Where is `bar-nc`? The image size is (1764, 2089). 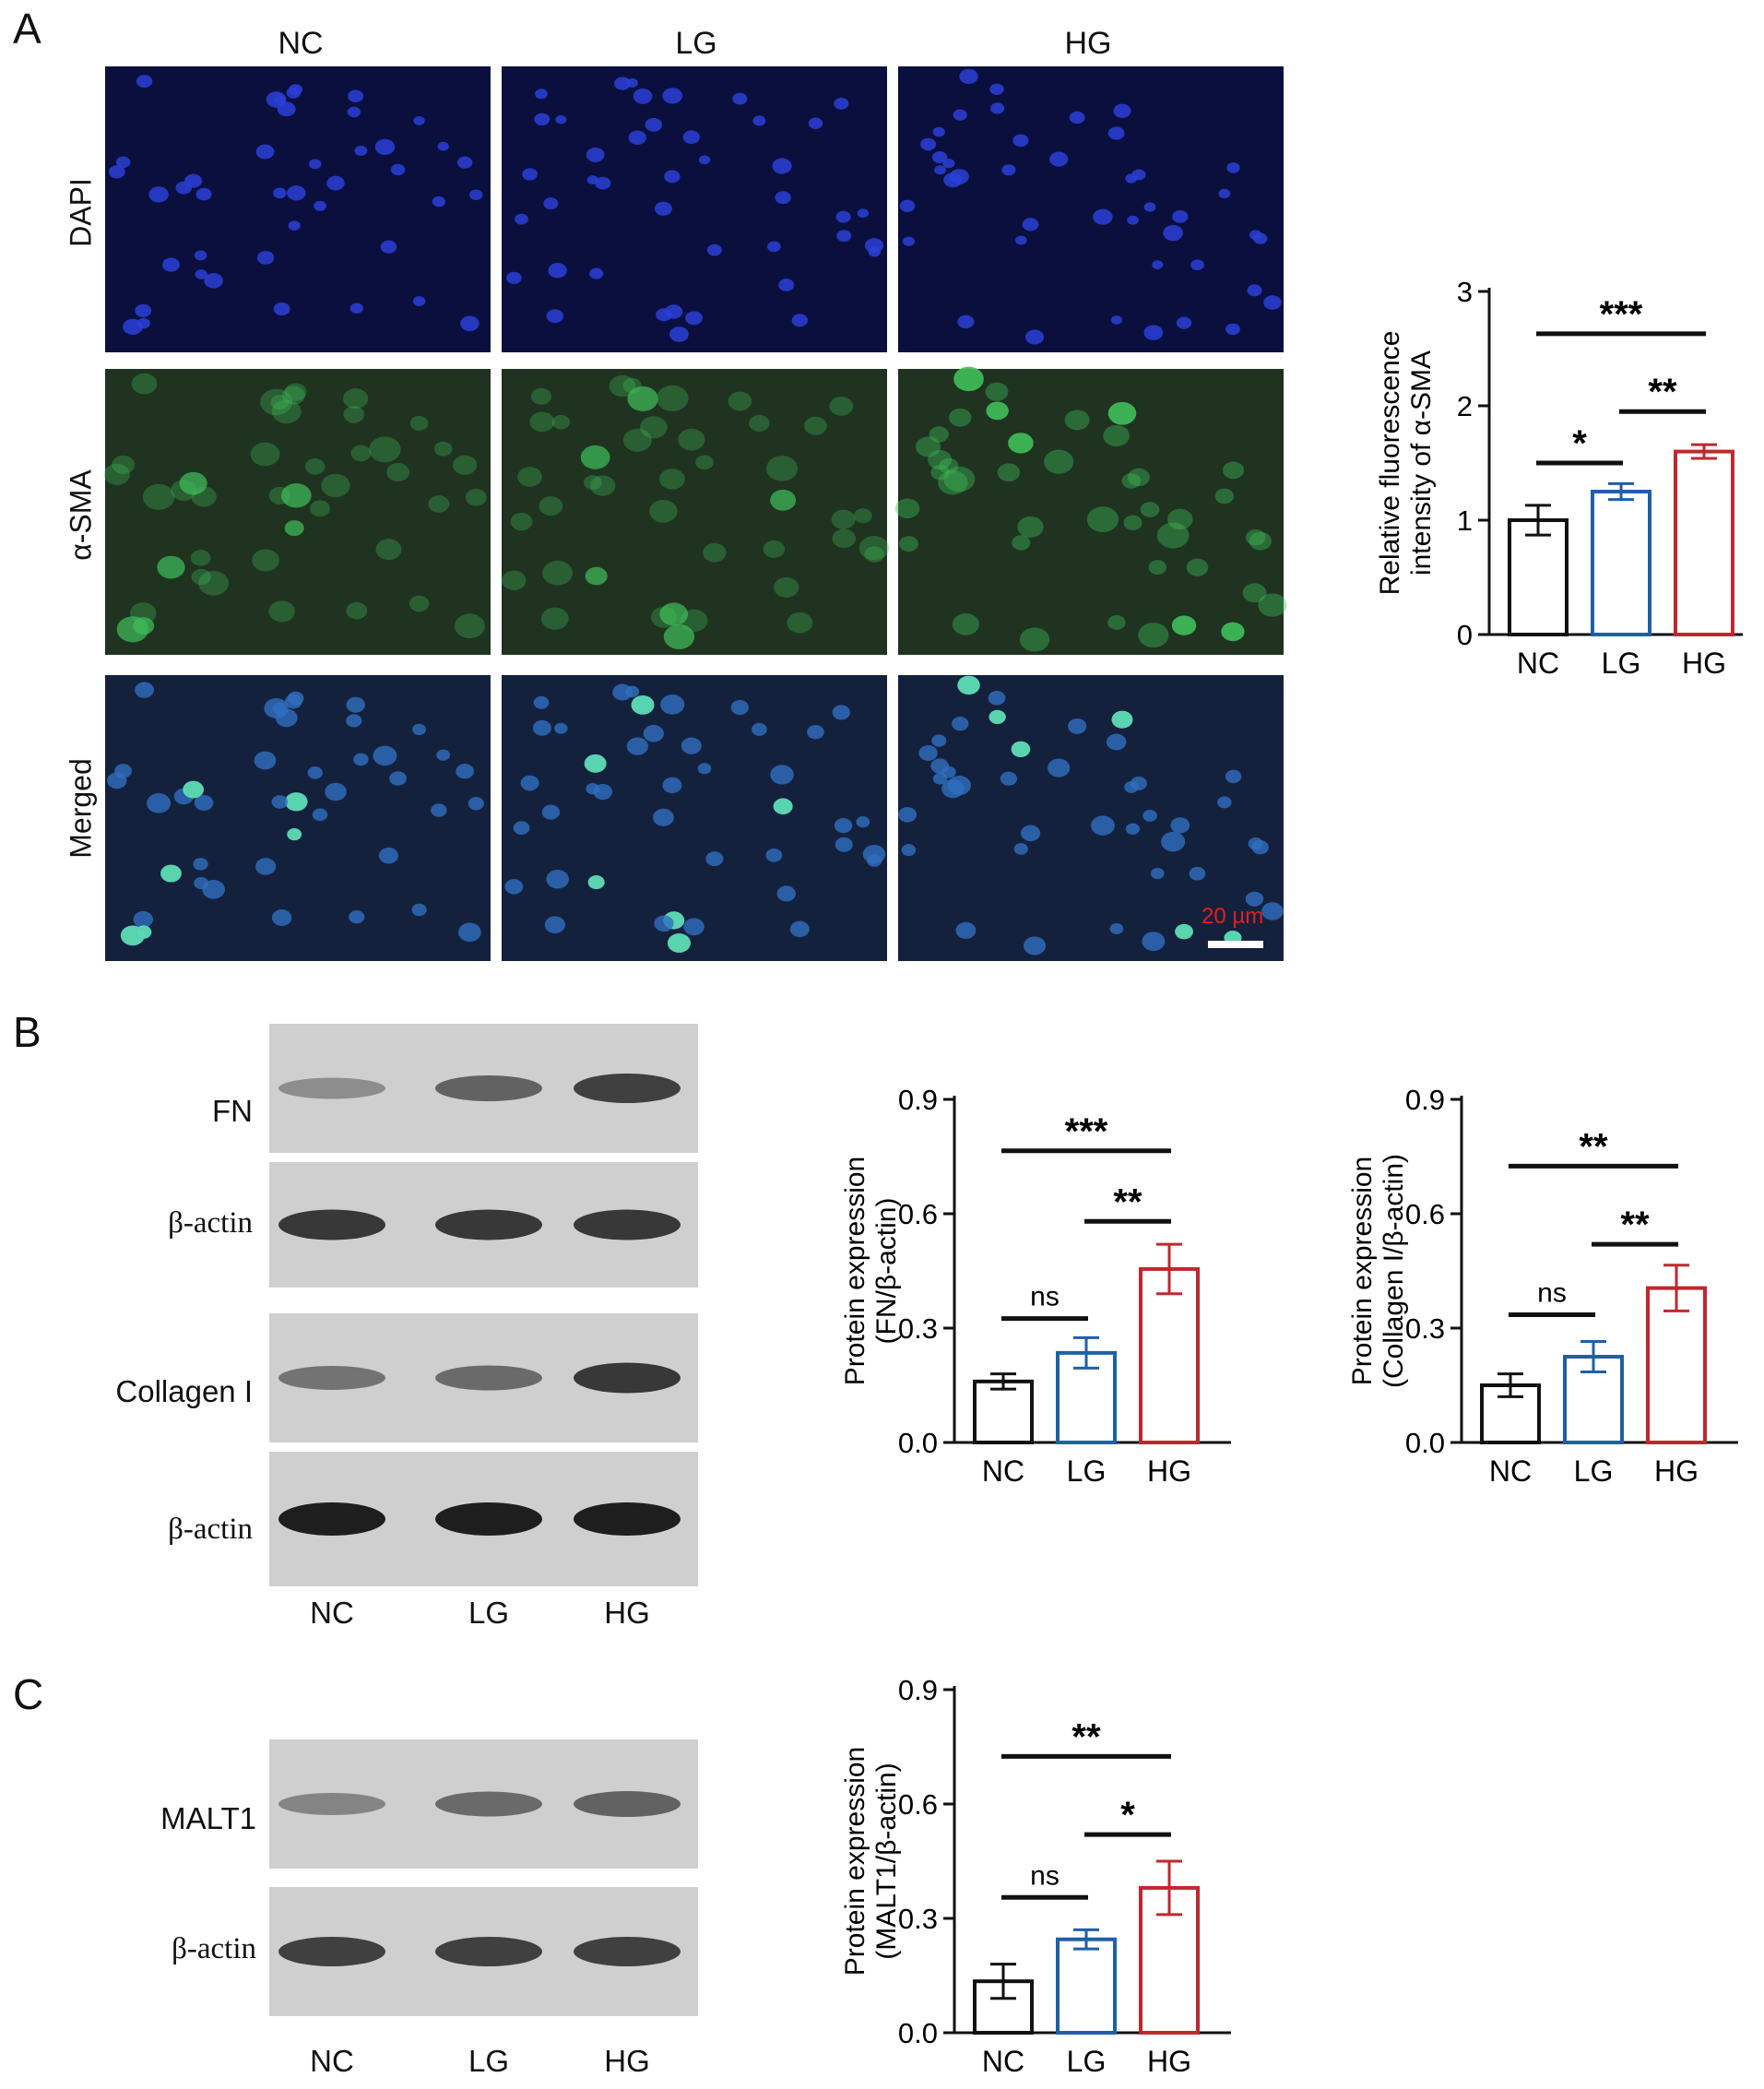 bar-nc is located at coordinates (1003, 1411).